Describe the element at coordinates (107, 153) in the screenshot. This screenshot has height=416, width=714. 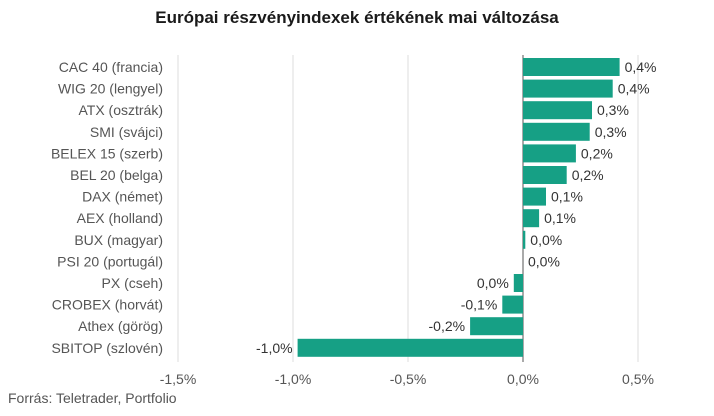
I see `category-label: BELEX 15 (szerb)` at that location.